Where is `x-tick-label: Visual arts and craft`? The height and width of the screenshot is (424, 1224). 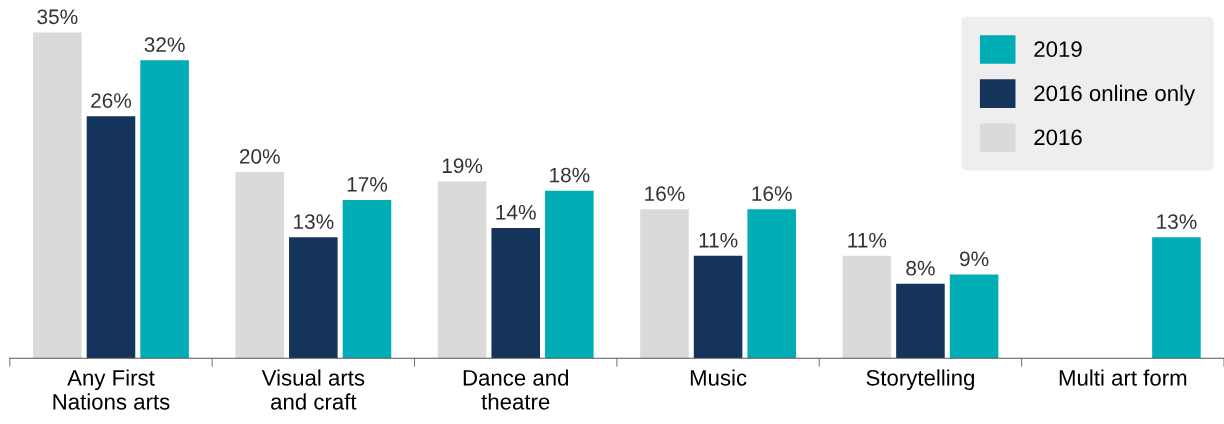
x-tick-label: Visual arts and craft is located at coordinates (313, 389).